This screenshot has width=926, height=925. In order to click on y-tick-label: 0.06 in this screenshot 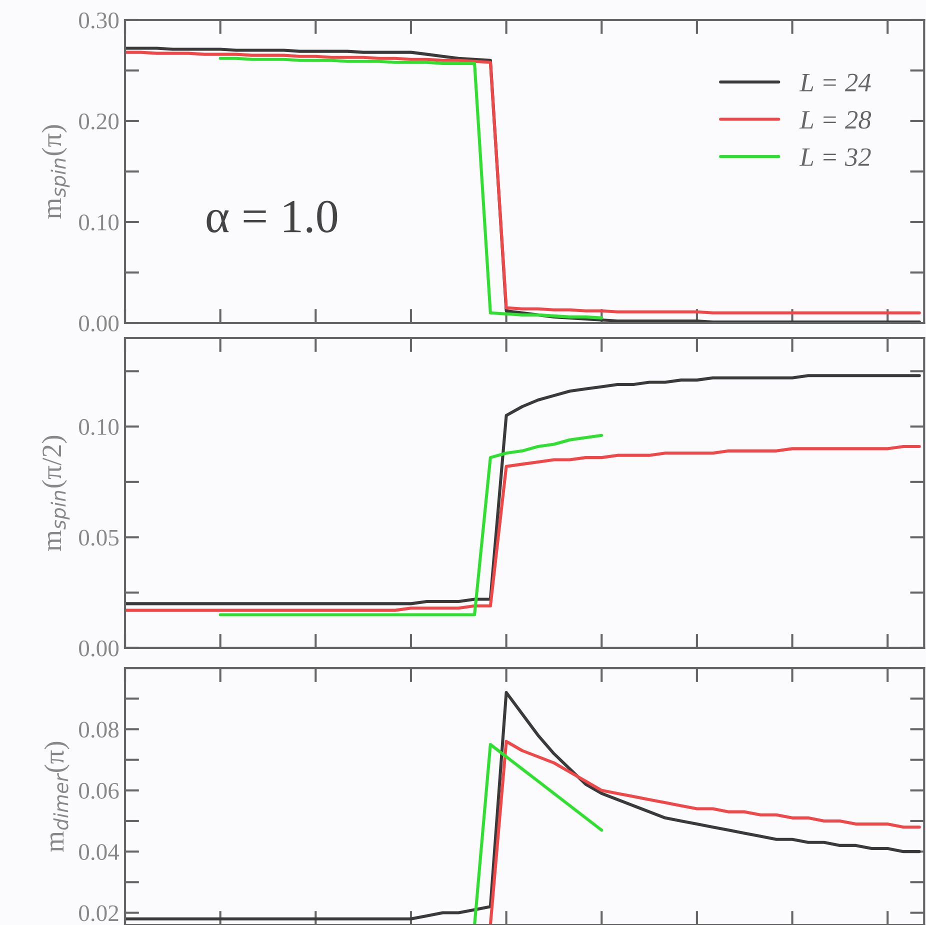, I will do `click(99, 790)`.